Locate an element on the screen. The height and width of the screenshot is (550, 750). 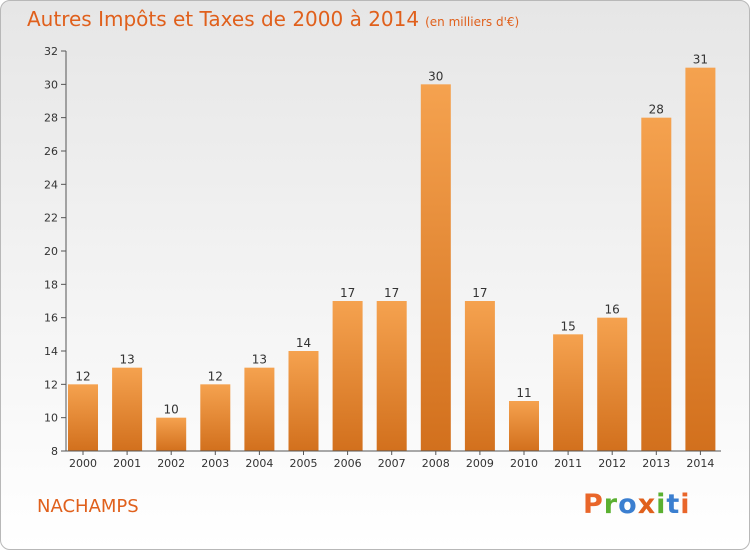
y-tick-label: 14 is located at coordinates (51, 351).